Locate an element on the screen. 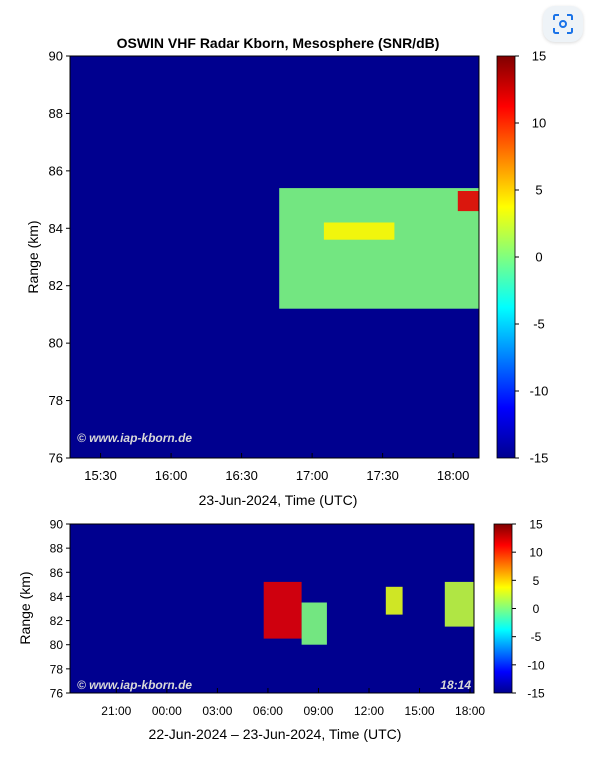  top-y-tick-label: 80 is located at coordinates (56, 343).